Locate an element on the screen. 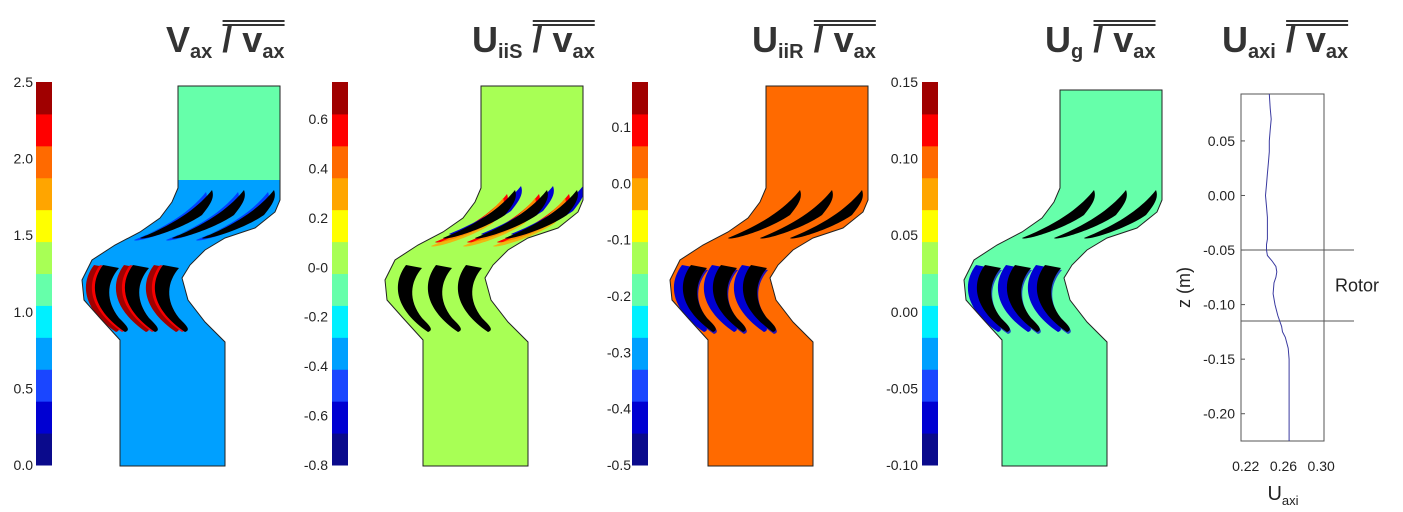  colorbar-tick-label: 0.4 is located at coordinates (319, 168).